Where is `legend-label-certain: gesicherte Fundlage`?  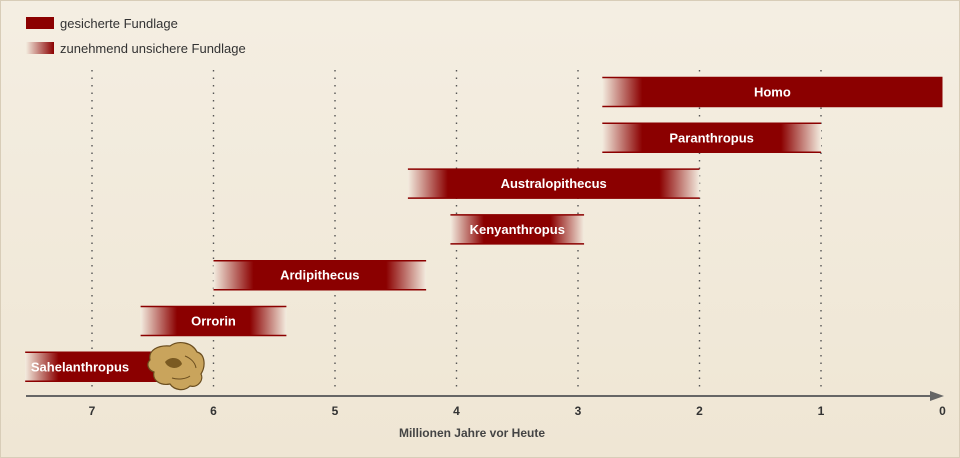 legend-label-certain: gesicherte Fundlage is located at coordinates (119, 23).